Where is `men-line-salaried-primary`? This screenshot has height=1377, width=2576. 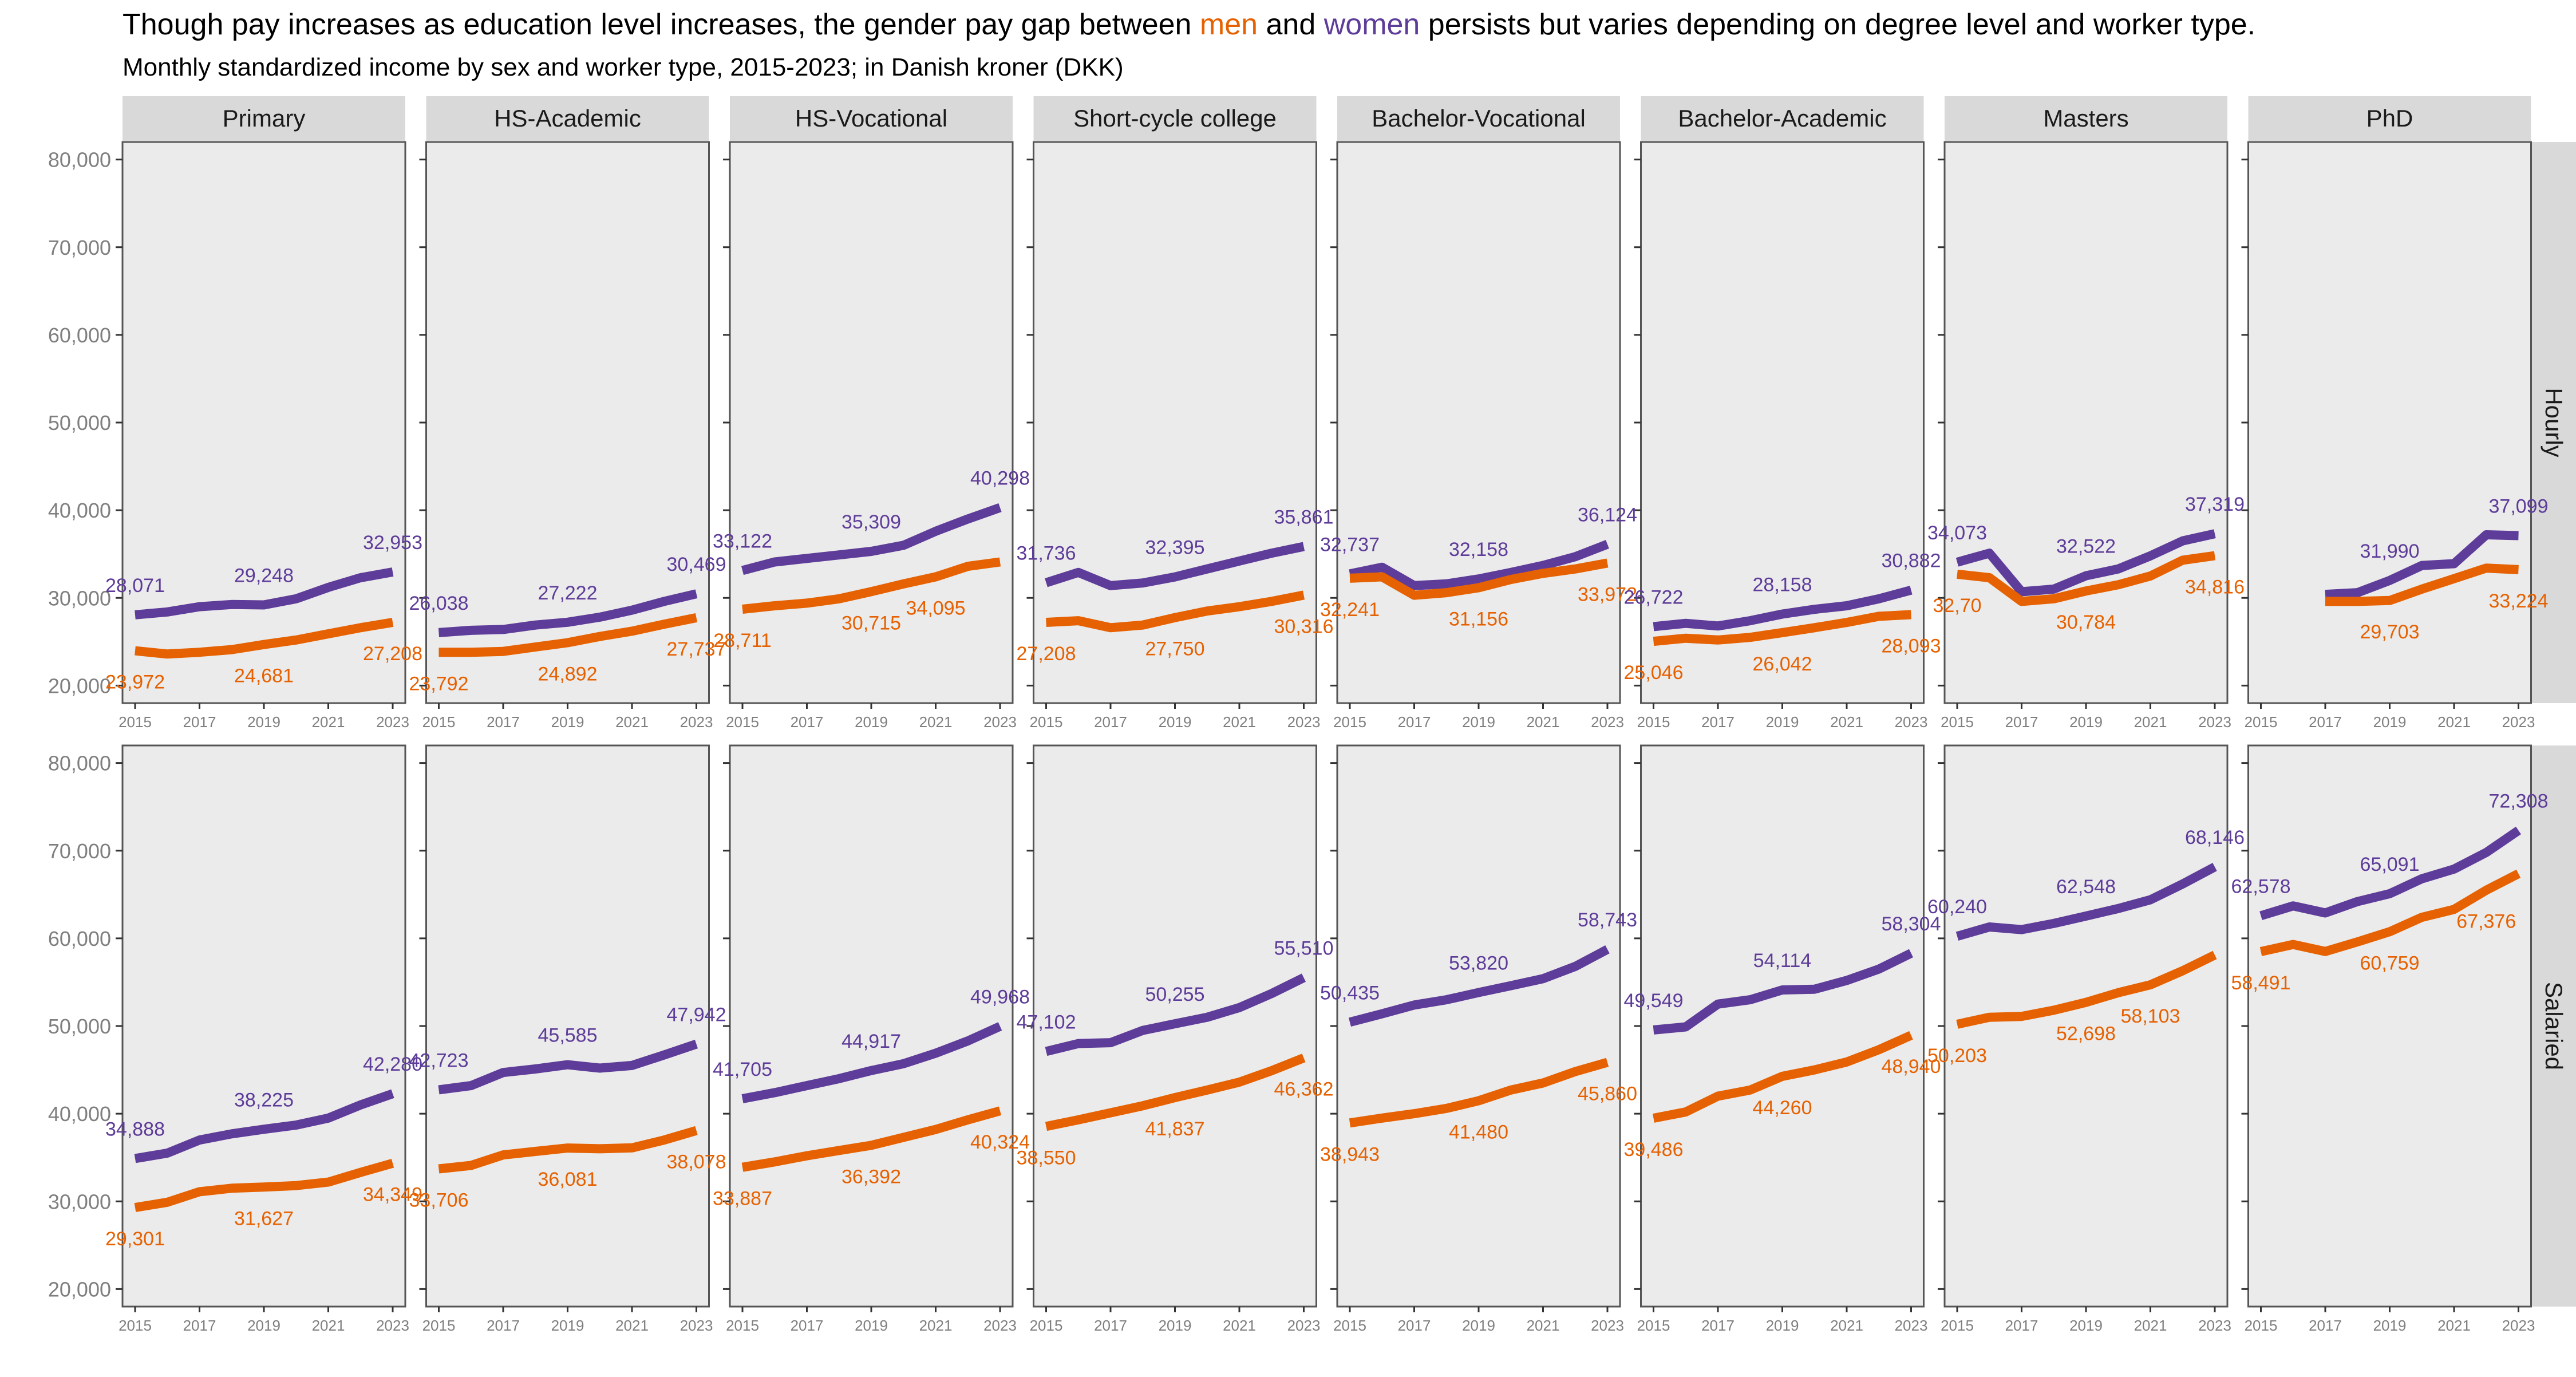 men-line-salaried-primary is located at coordinates (264, 1185).